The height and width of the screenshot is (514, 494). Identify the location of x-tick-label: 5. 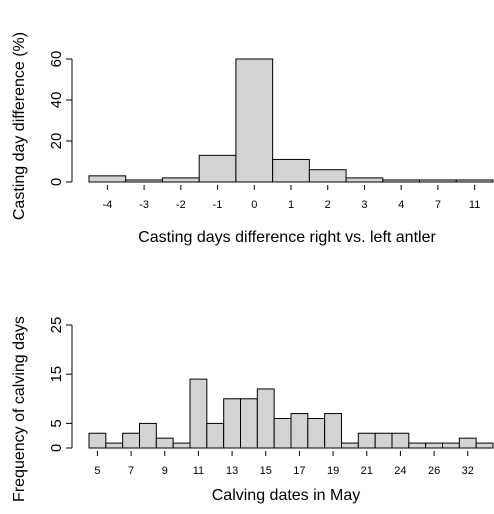
(97, 471).